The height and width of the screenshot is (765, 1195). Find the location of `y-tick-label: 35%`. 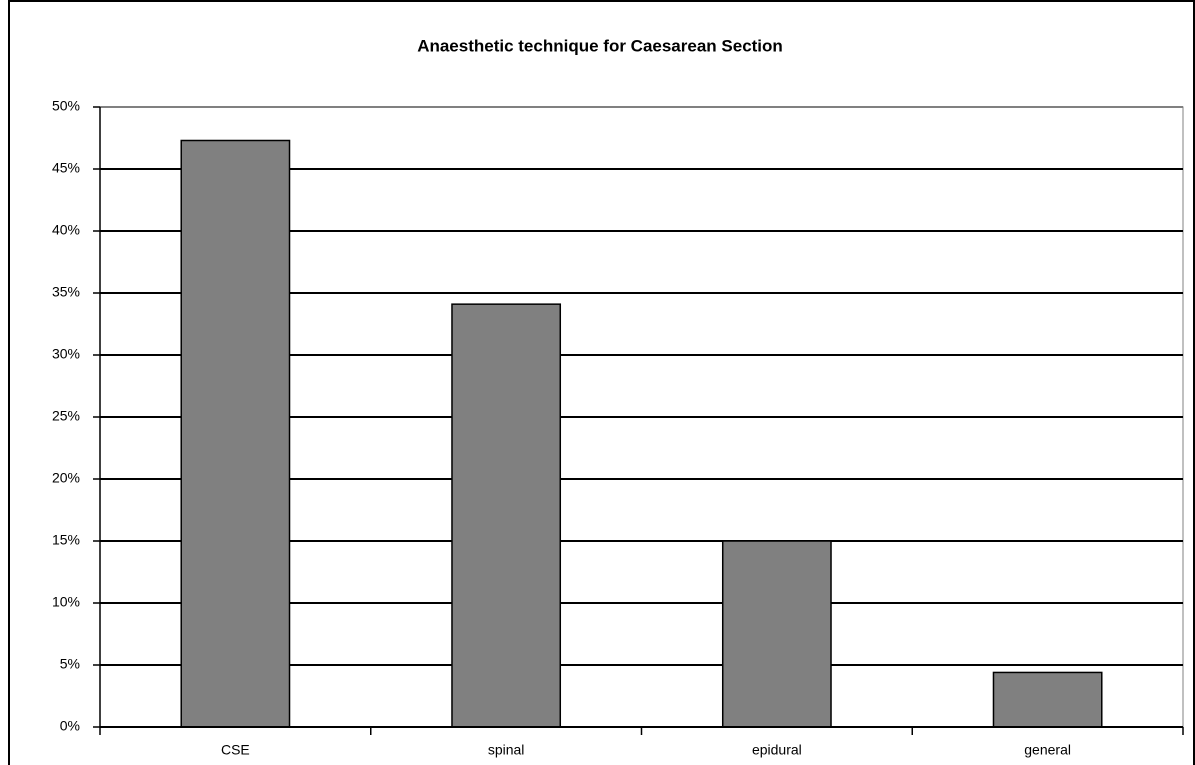

y-tick-label: 35% is located at coordinates (66, 292).